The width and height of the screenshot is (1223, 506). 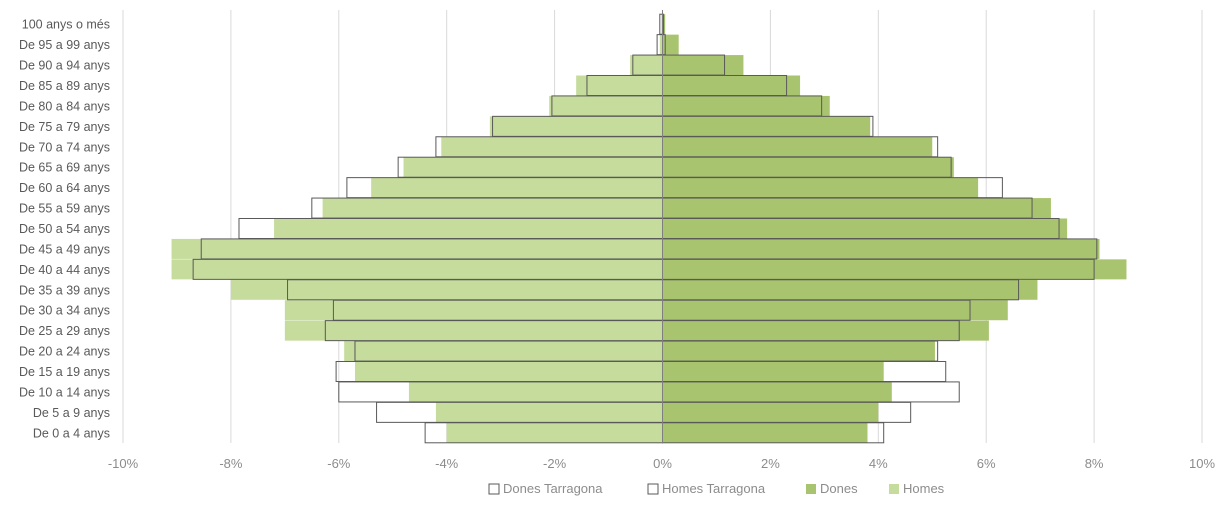 What do you see at coordinates (64, 249) in the screenshot?
I see `y-category-label: De 45 a 49 anys` at bounding box center [64, 249].